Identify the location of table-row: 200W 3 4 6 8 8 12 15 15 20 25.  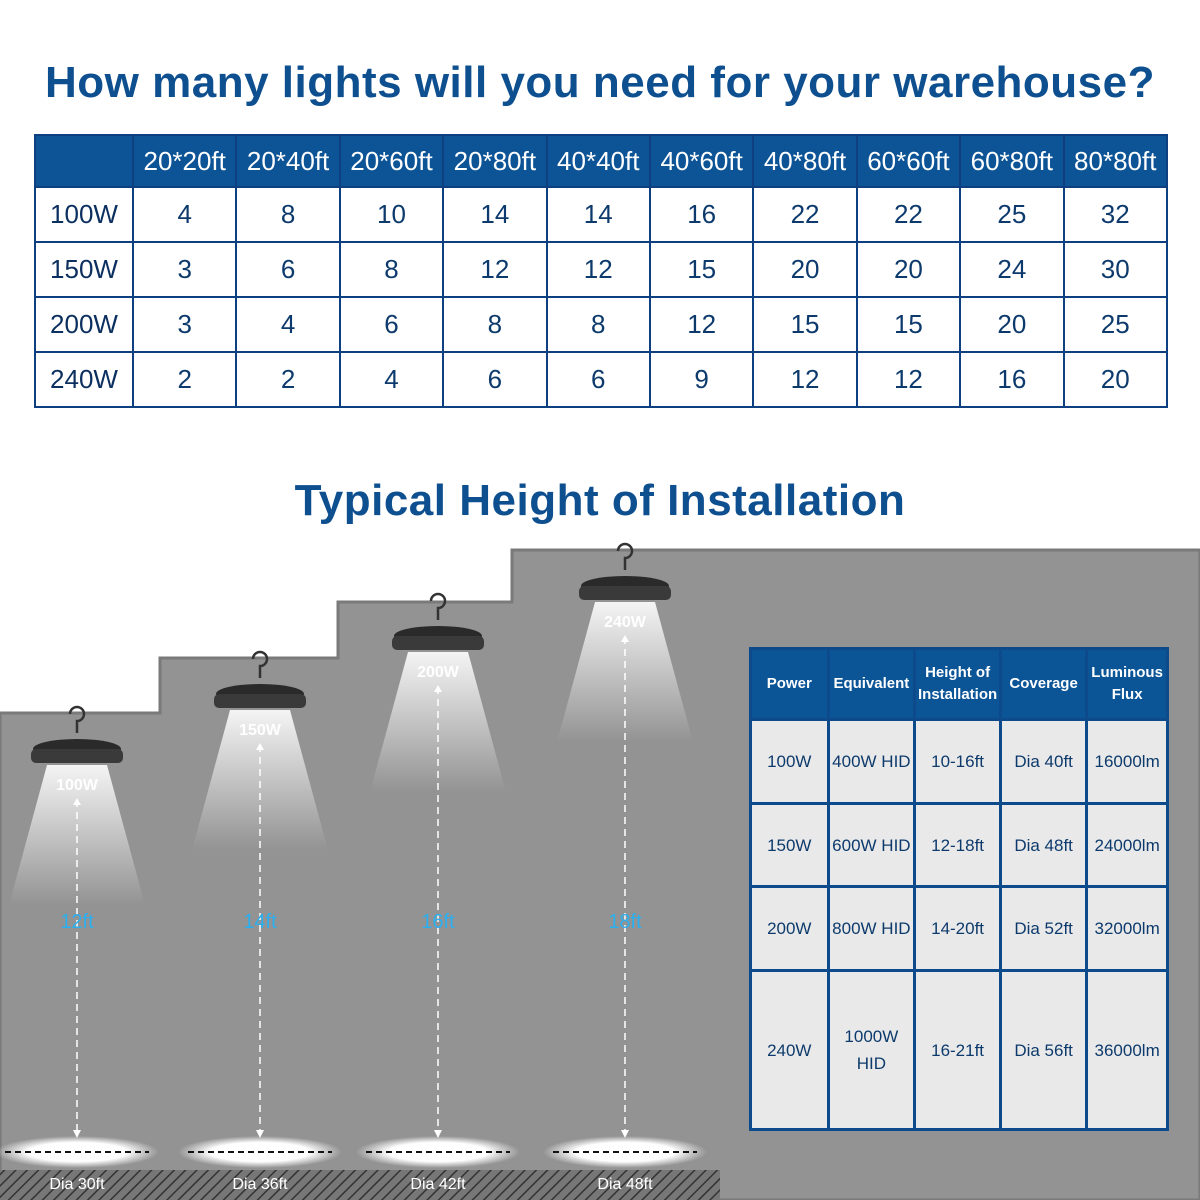
(601, 324).